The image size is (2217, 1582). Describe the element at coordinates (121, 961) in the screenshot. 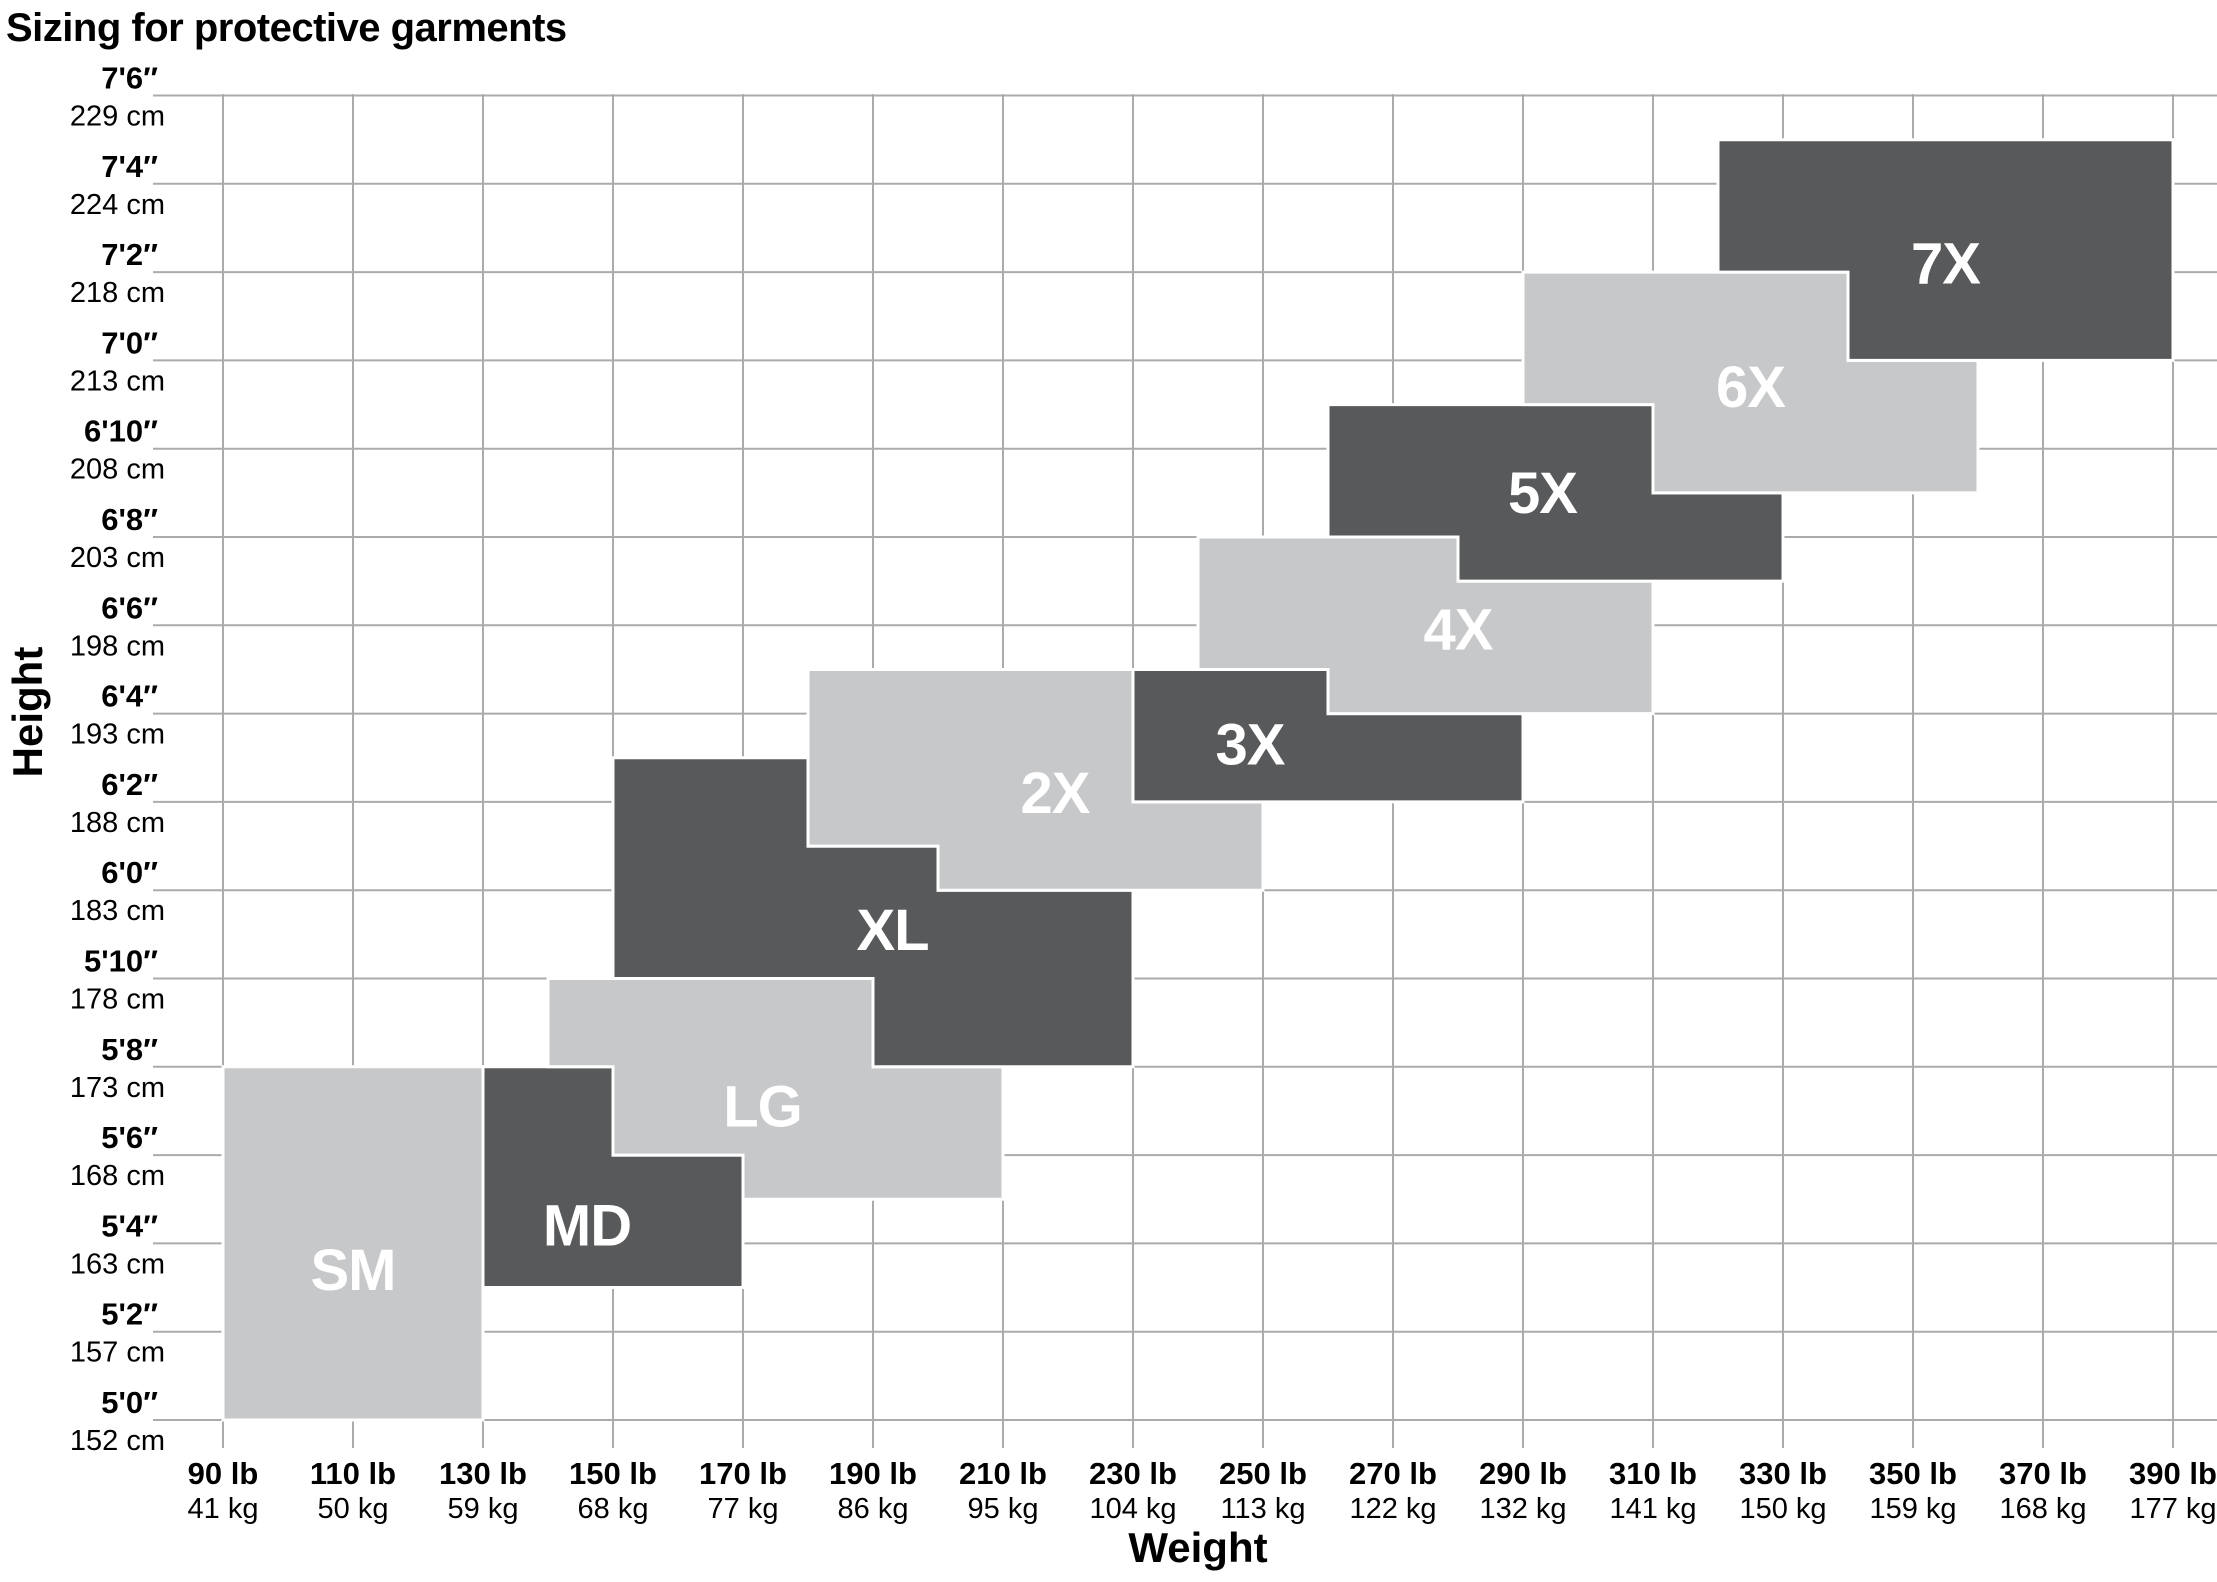

I see `y-tick-label-ftin: 5'10″` at that location.